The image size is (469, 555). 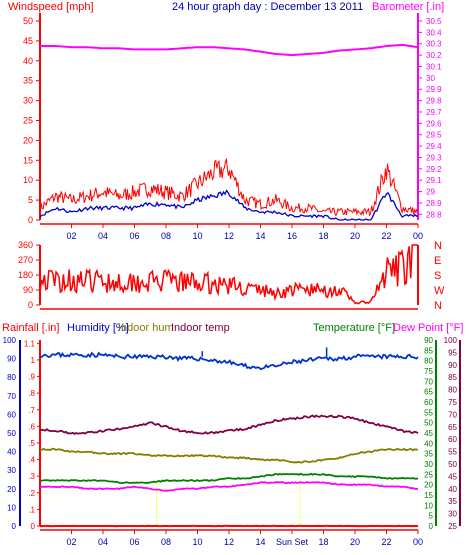 I want to click on temperature-tick-label: 65, so click(x=428, y=392).